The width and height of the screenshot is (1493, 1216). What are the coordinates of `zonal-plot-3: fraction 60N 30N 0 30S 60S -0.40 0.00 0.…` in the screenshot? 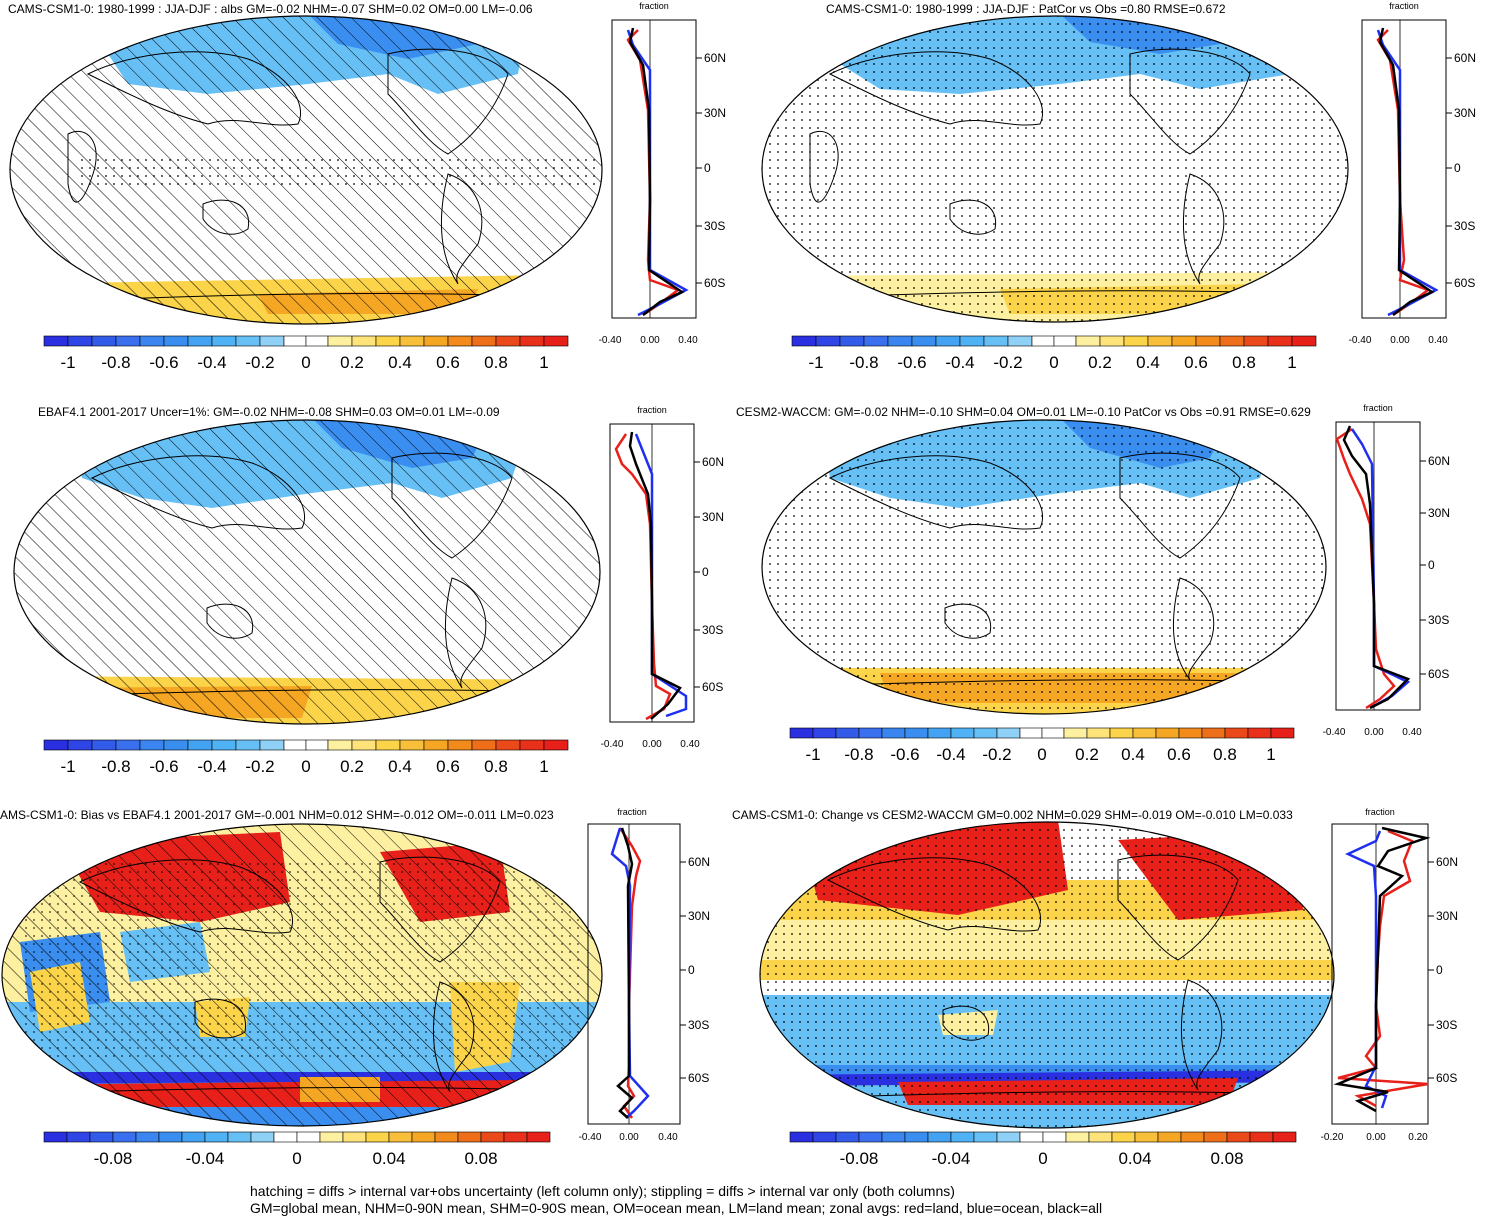 It's located at (662, 577).